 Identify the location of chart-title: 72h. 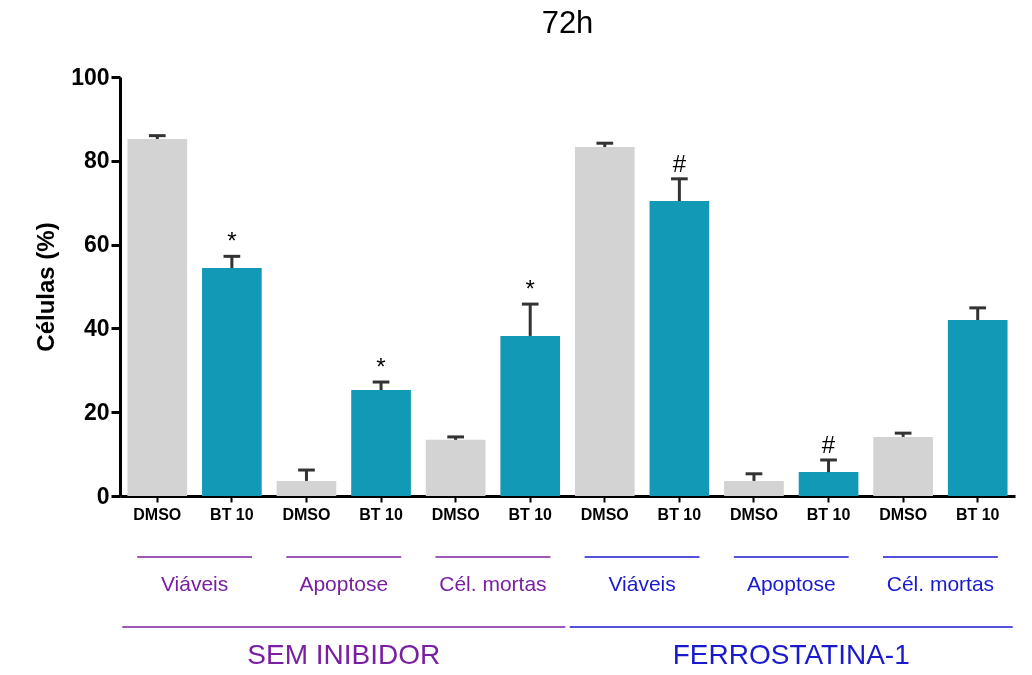
(567, 22).